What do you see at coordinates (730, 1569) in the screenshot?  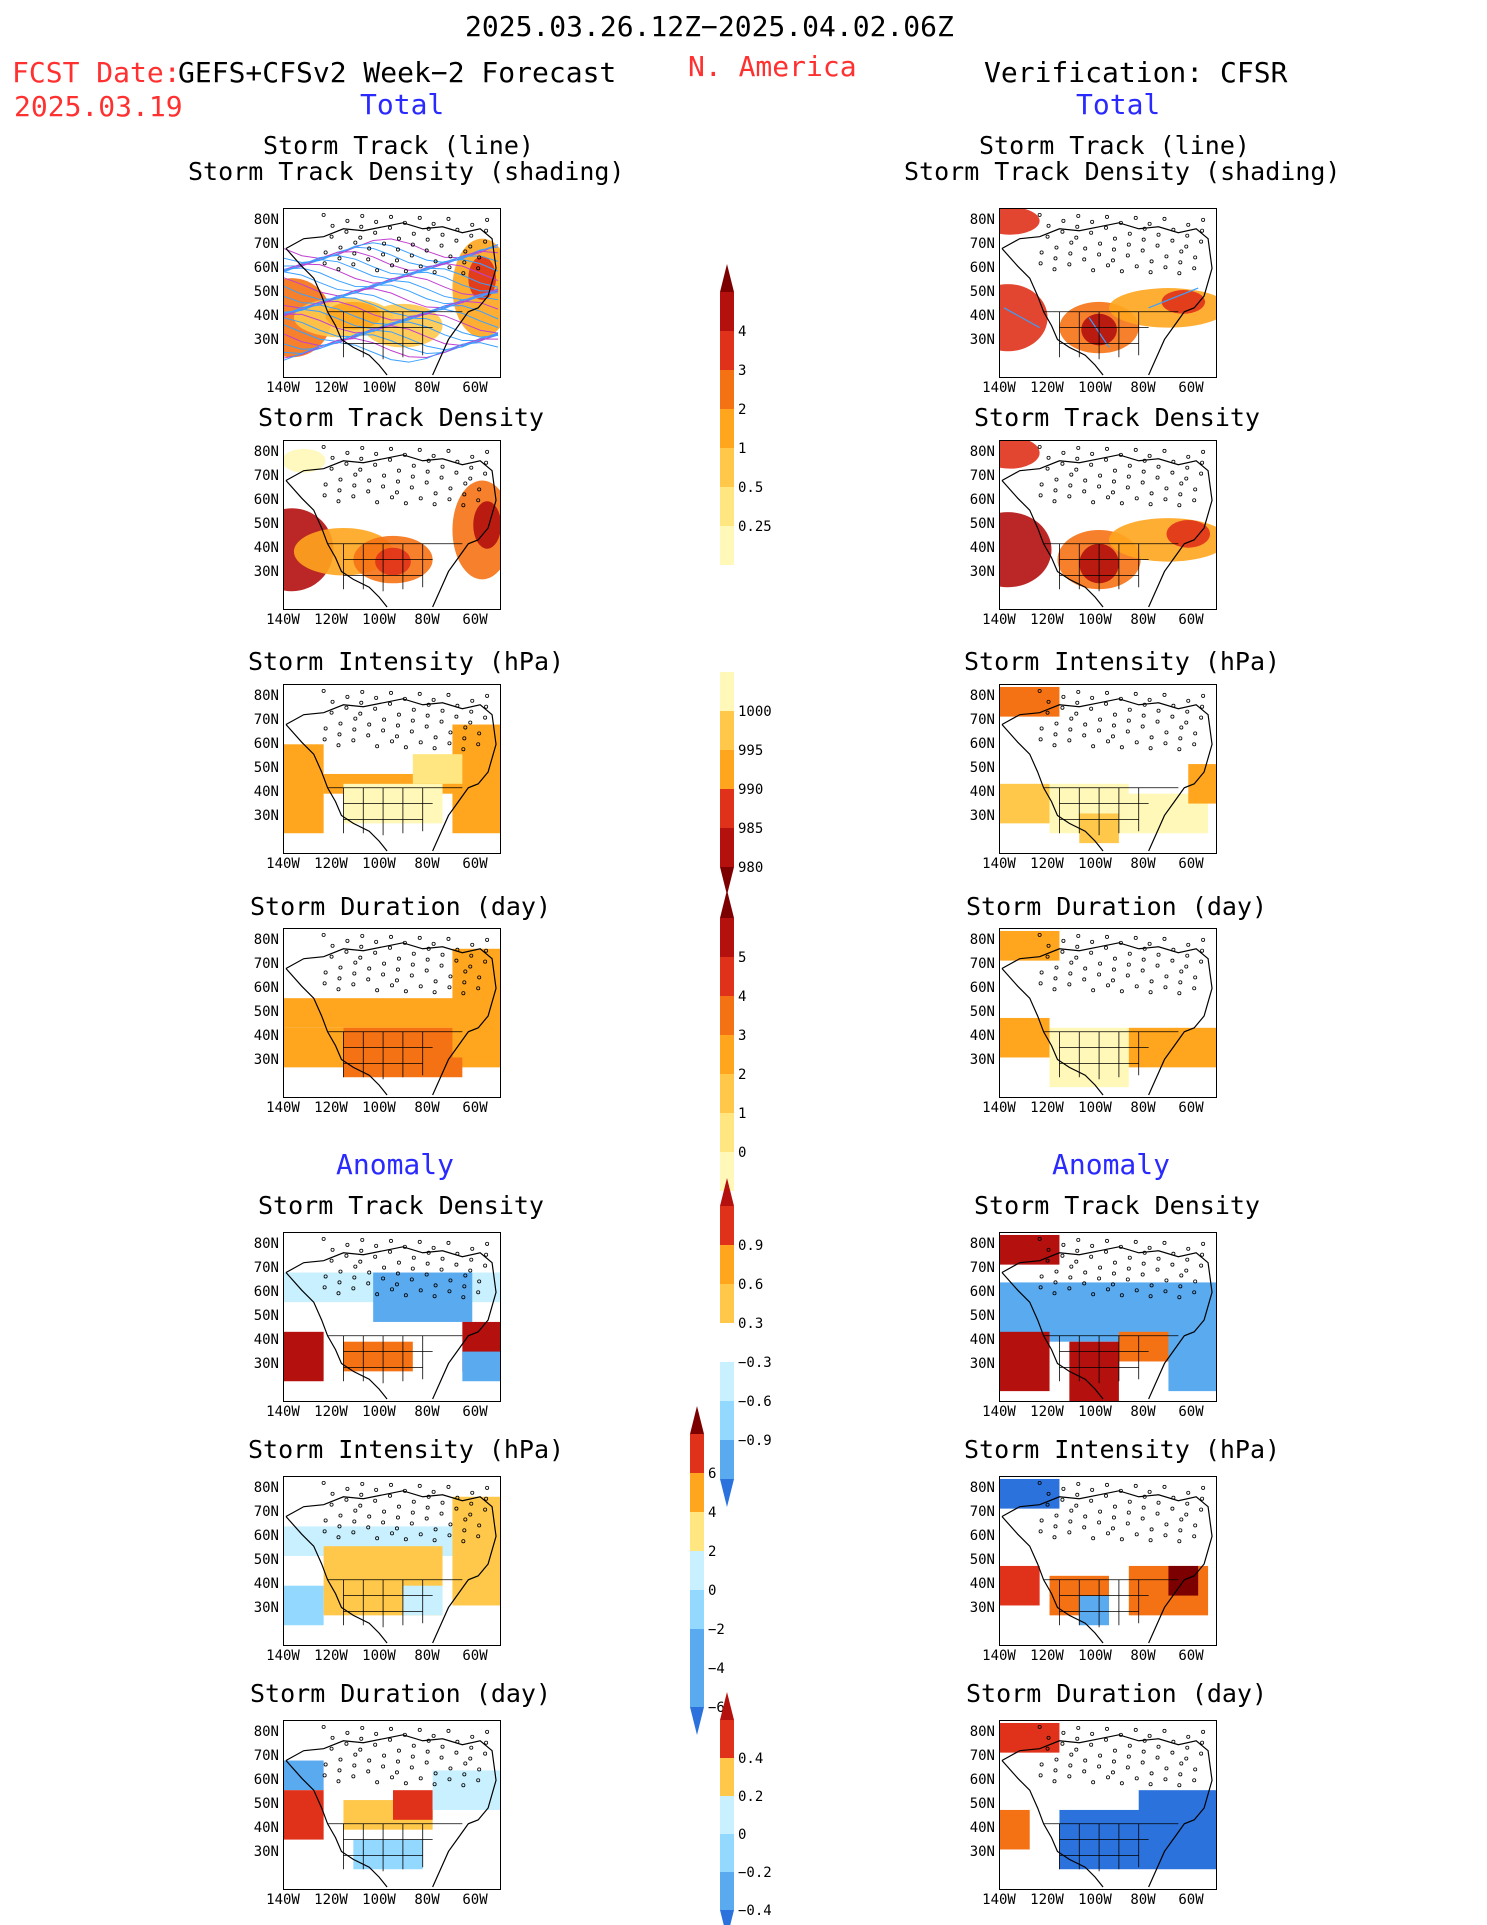 I see `colorbar-intensity-anom: 6 4 2 0 −2 −4 −6` at bounding box center [730, 1569].